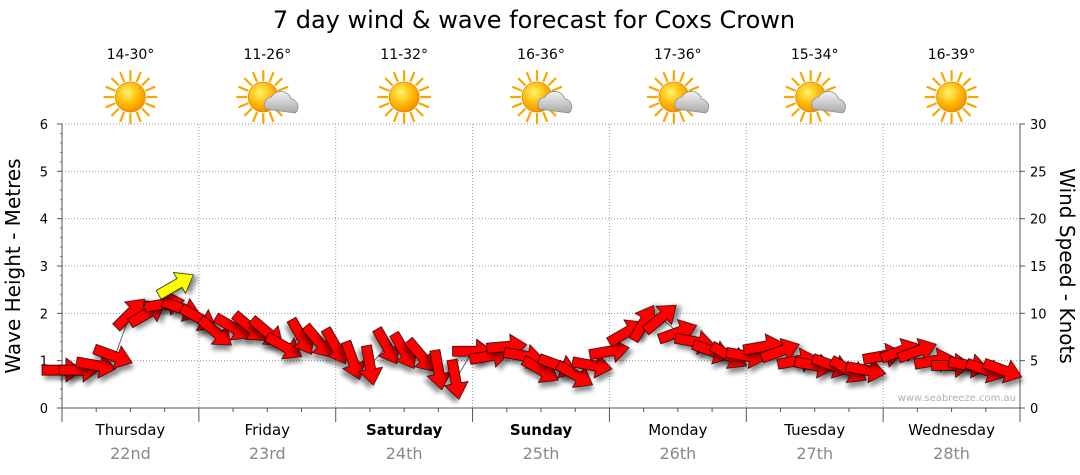 The height and width of the screenshot is (475, 1080). Describe the element at coordinates (131, 55) in the screenshot. I see `day-temp-range: 14-30°` at that location.